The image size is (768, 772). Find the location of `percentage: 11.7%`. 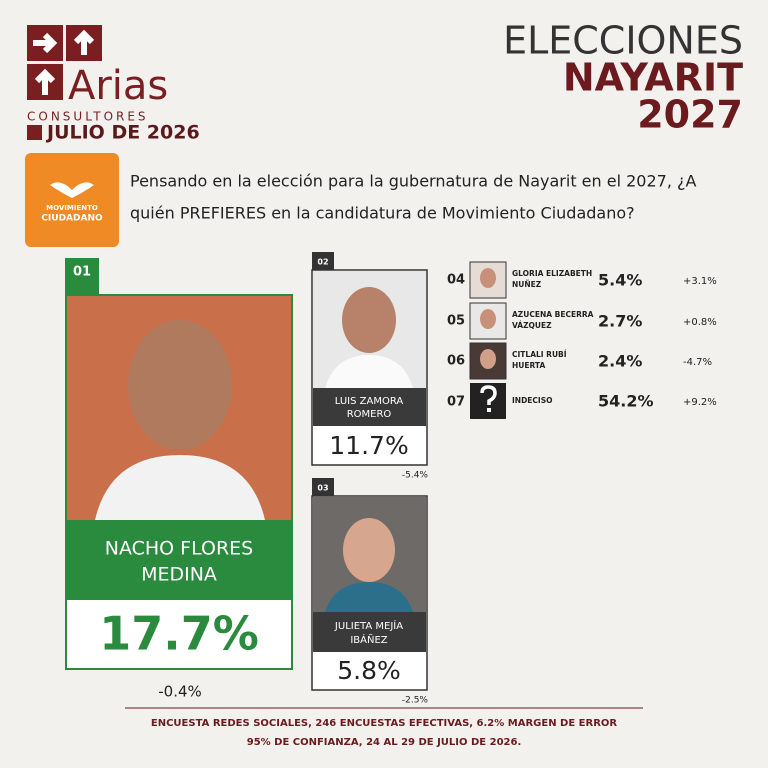

percentage: 11.7% is located at coordinates (368, 445).